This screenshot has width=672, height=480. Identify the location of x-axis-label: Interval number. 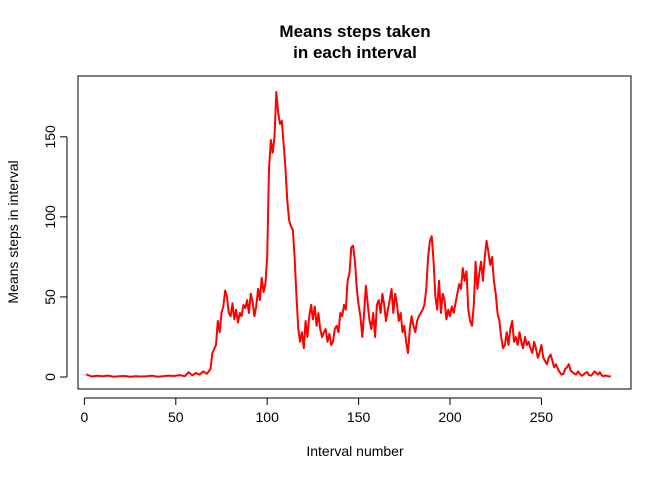
(355, 451).